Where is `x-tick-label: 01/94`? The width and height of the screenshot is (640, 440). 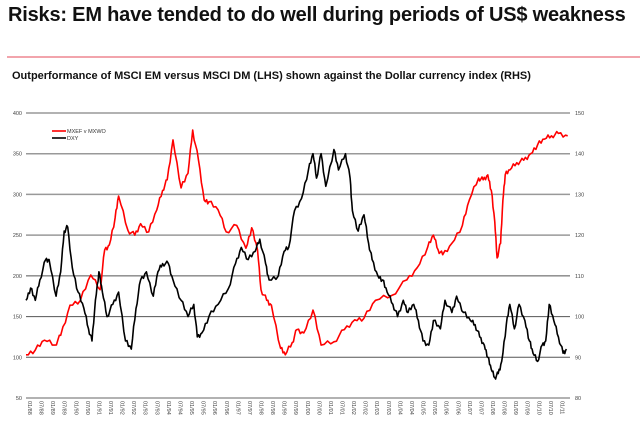
x-tick-label: 01/94 is located at coordinates (168, 408).